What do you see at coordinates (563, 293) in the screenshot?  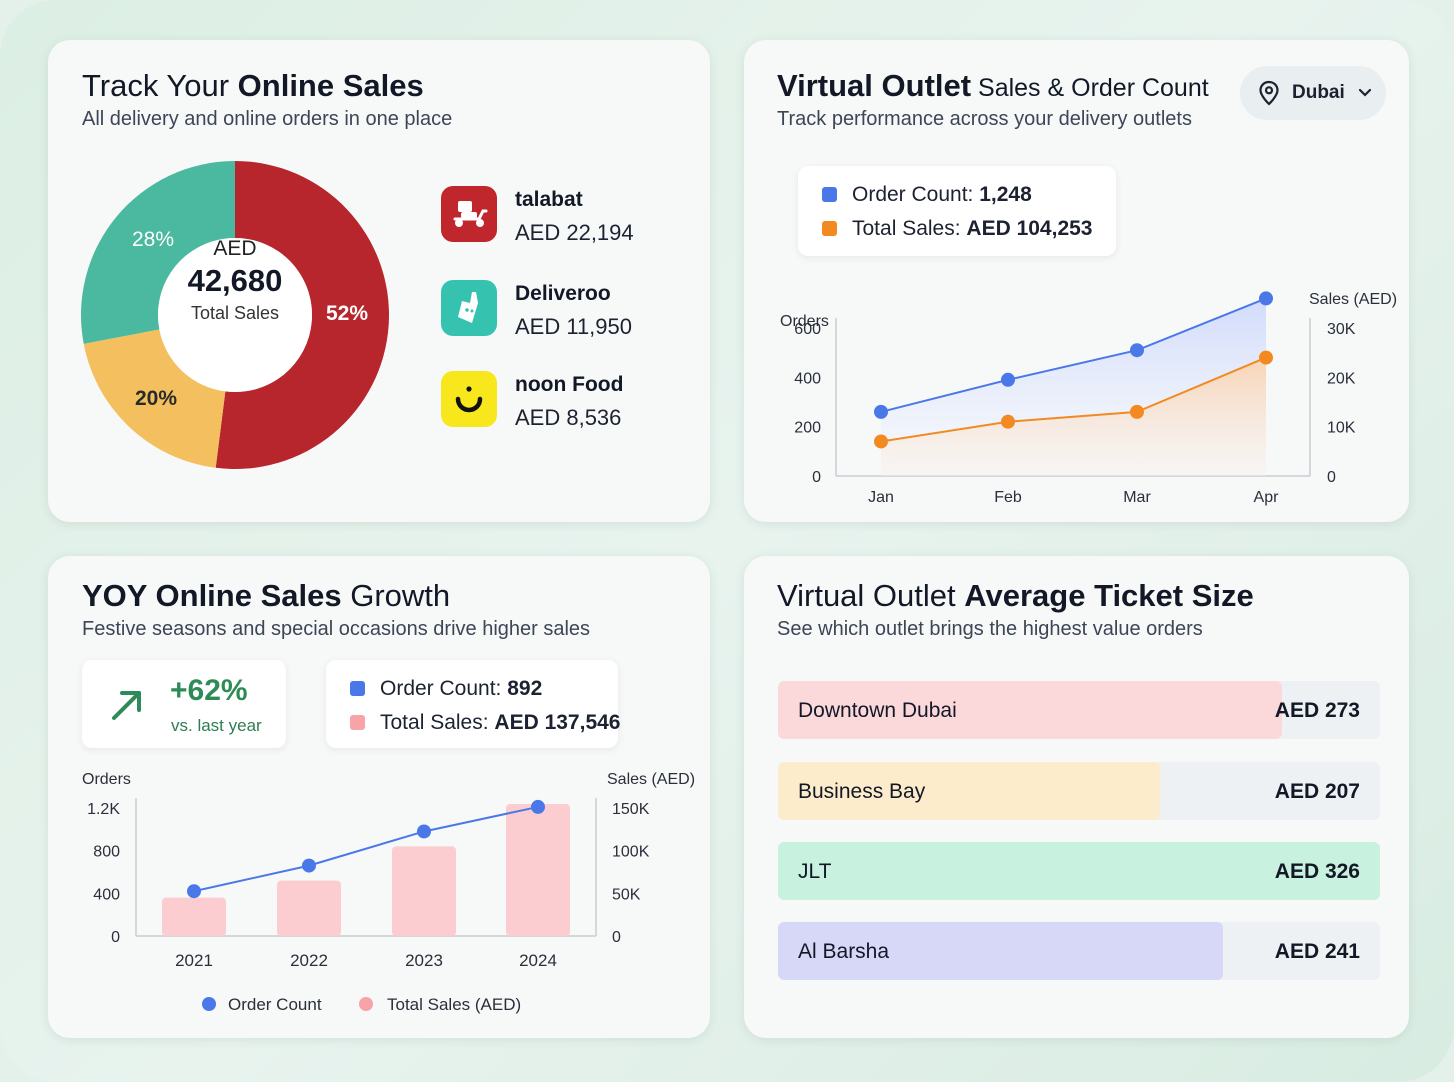 I see `platform-name: Deliveroo` at bounding box center [563, 293].